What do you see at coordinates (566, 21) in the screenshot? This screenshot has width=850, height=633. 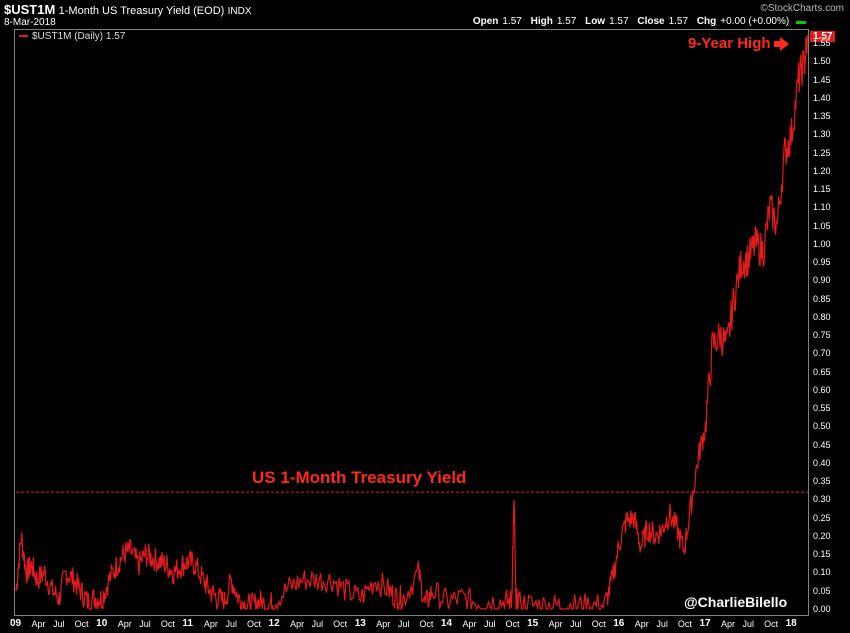 I see `high-value: 1.57` at bounding box center [566, 21].